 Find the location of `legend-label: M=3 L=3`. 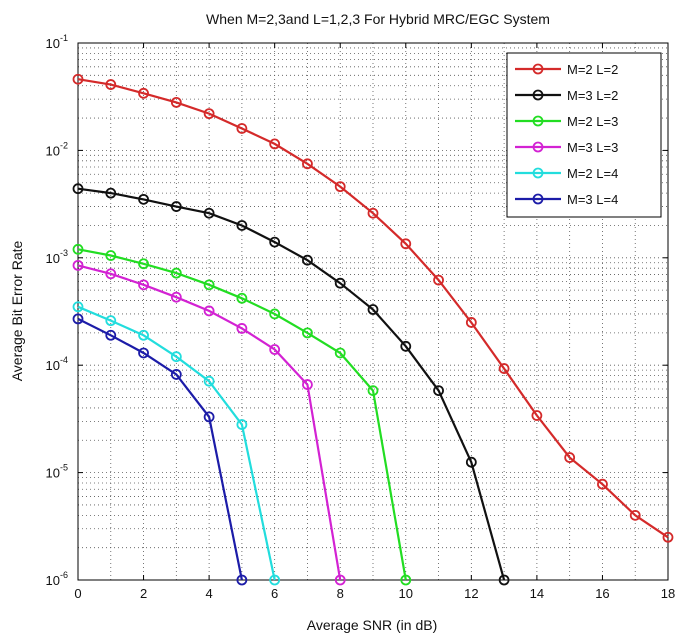

legend-label: M=3 L=3 is located at coordinates (592, 147).